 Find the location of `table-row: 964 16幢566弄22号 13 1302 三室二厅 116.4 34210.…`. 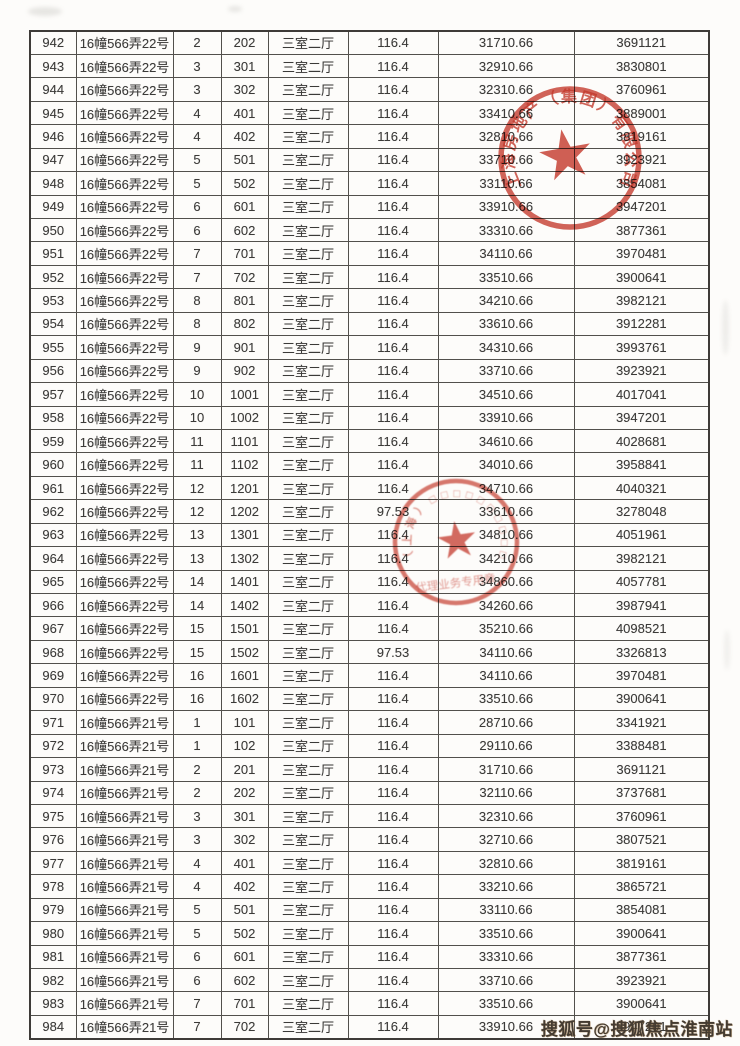

table-row: 964 16幢566弄22号 13 1302 三室二厅 116.4 34210.… is located at coordinates (369, 558).